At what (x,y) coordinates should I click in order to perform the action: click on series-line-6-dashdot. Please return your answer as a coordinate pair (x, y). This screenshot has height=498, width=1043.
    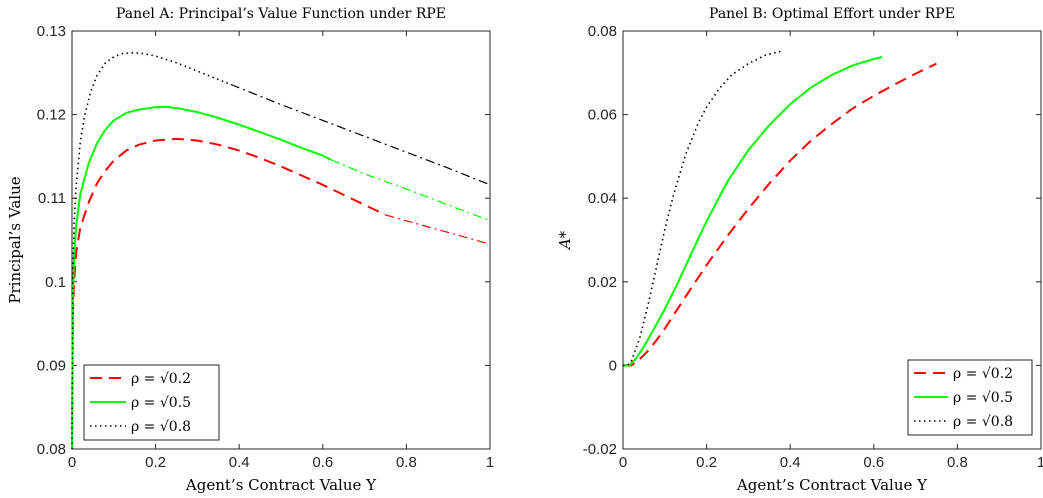
    Looking at the image, I should click on (360, 134).